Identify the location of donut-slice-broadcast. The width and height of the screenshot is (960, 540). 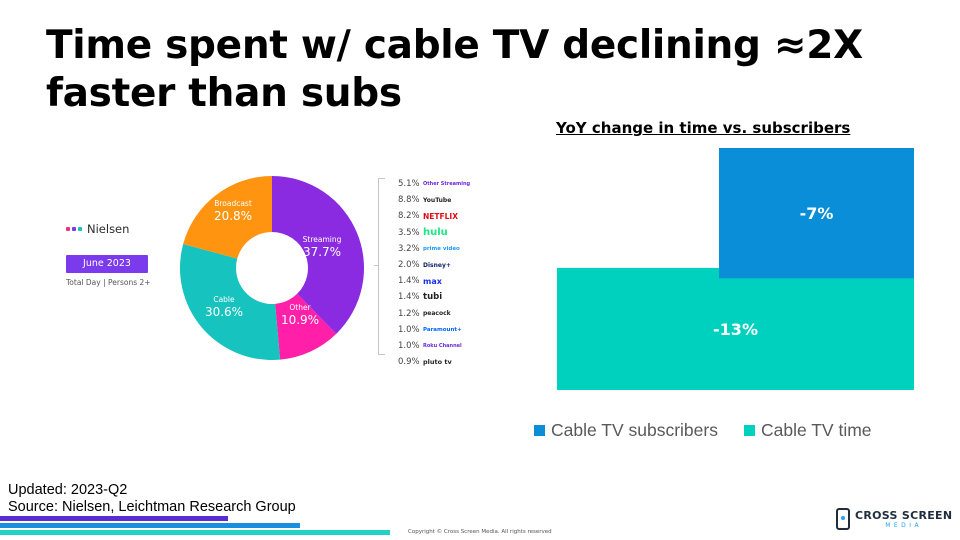
(227, 217).